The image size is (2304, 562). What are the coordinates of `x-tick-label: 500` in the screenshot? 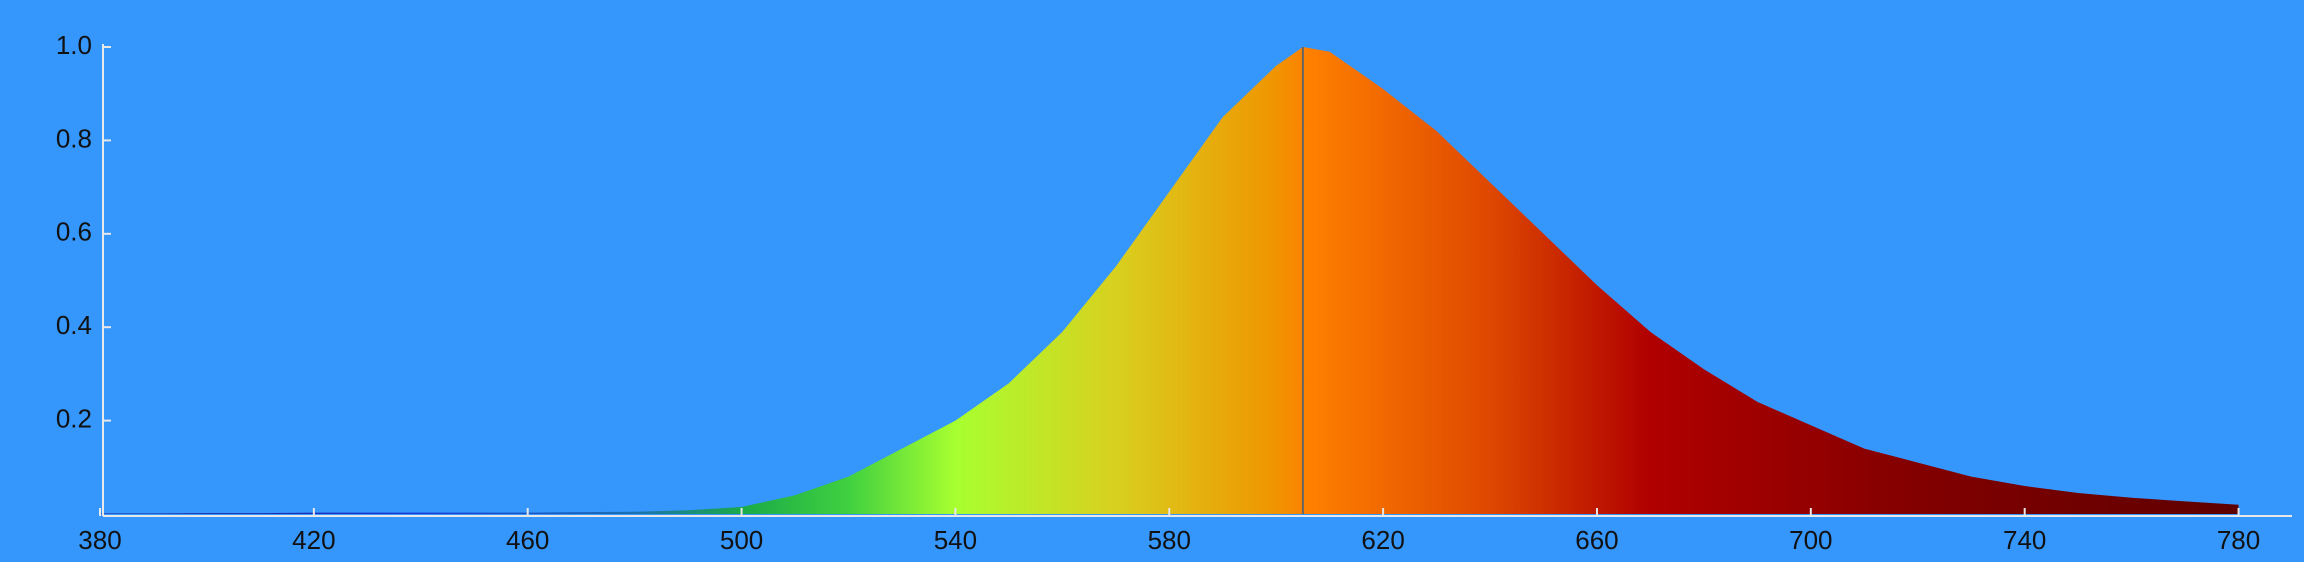 It's located at (741, 540).